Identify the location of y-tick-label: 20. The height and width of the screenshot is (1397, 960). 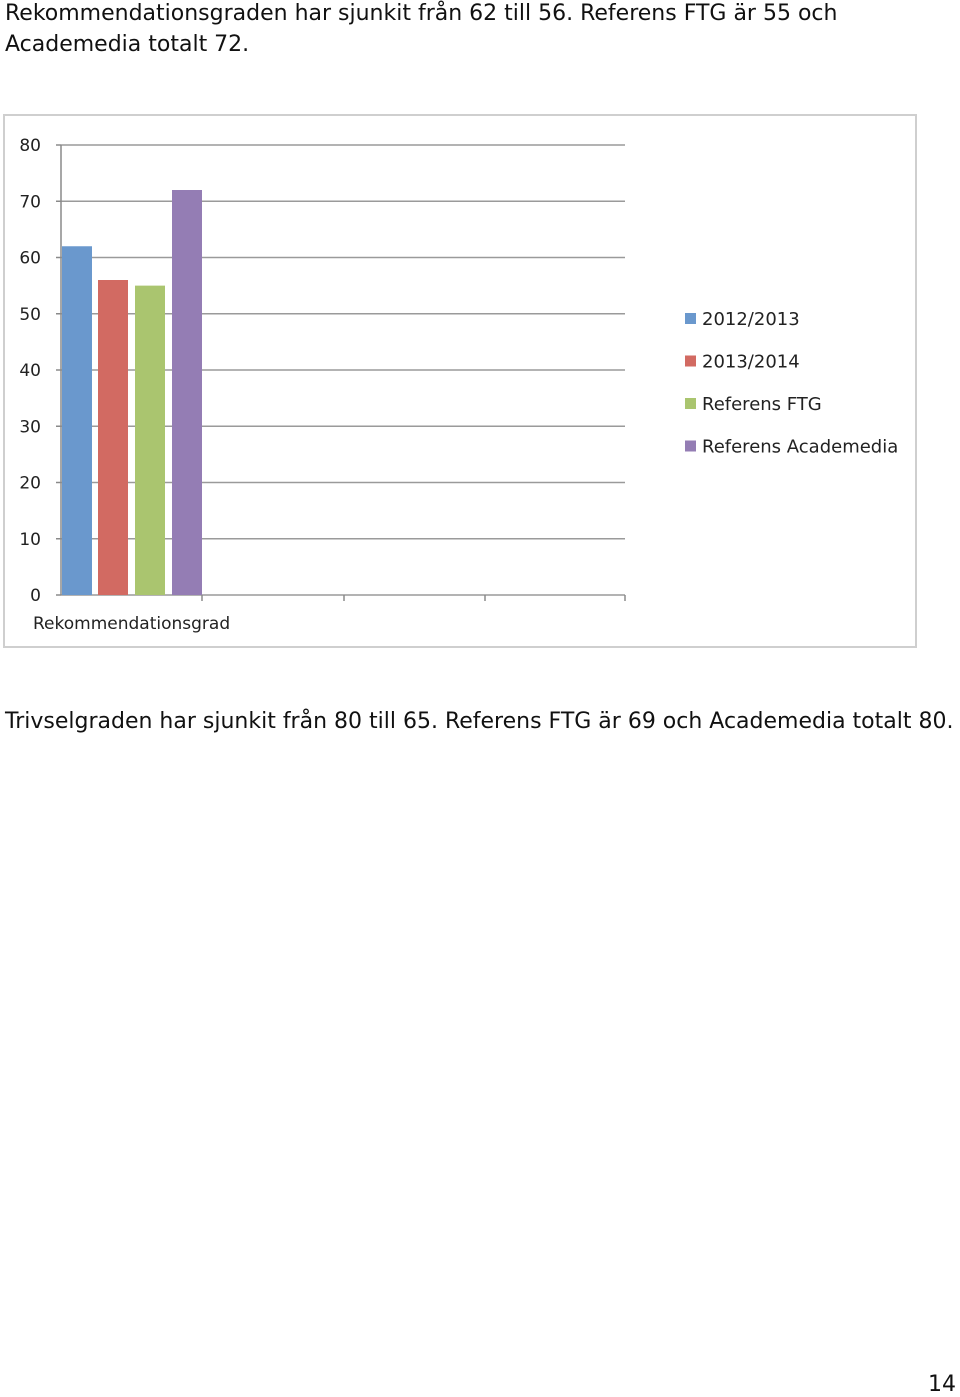
(30, 484).